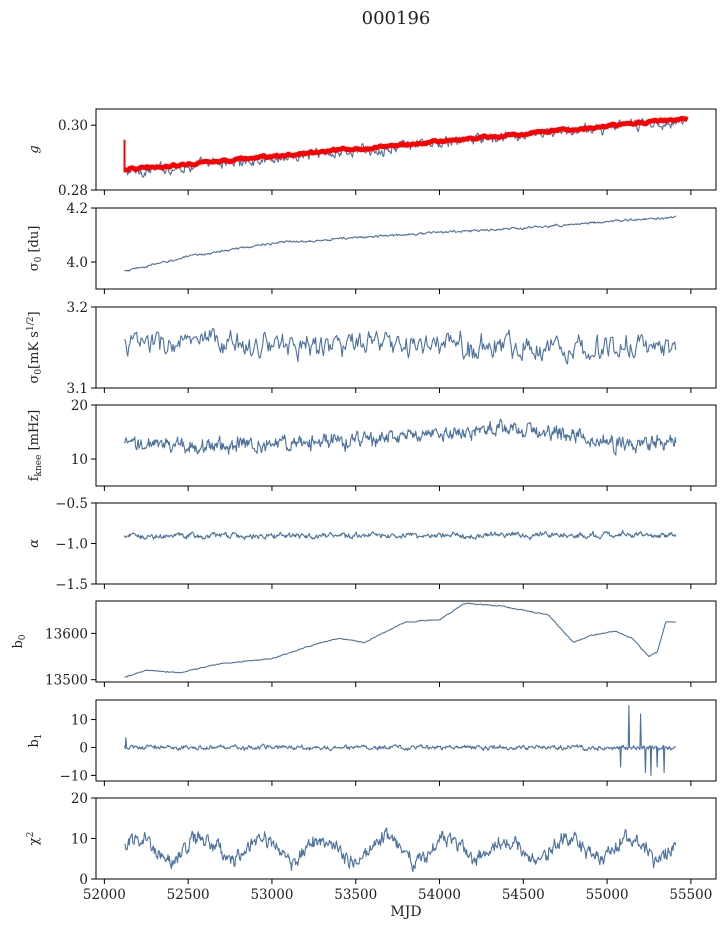 Image resolution: width=725 pixels, height=936 pixels. Describe the element at coordinates (71, 545) in the screenshot. I see `y-tick-label: −1.0` at that location.